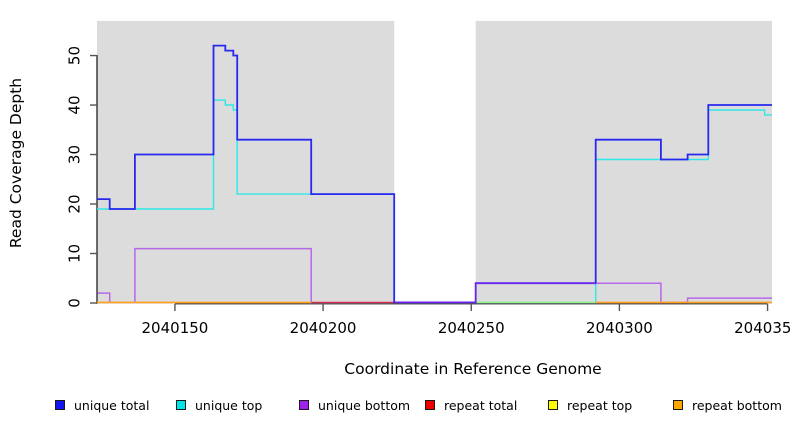 This screenshot has width=792, height=432. Describe the element at coordinates (471, 328) in the screenshot. I see `x-tick-label: 2040250` at that location.